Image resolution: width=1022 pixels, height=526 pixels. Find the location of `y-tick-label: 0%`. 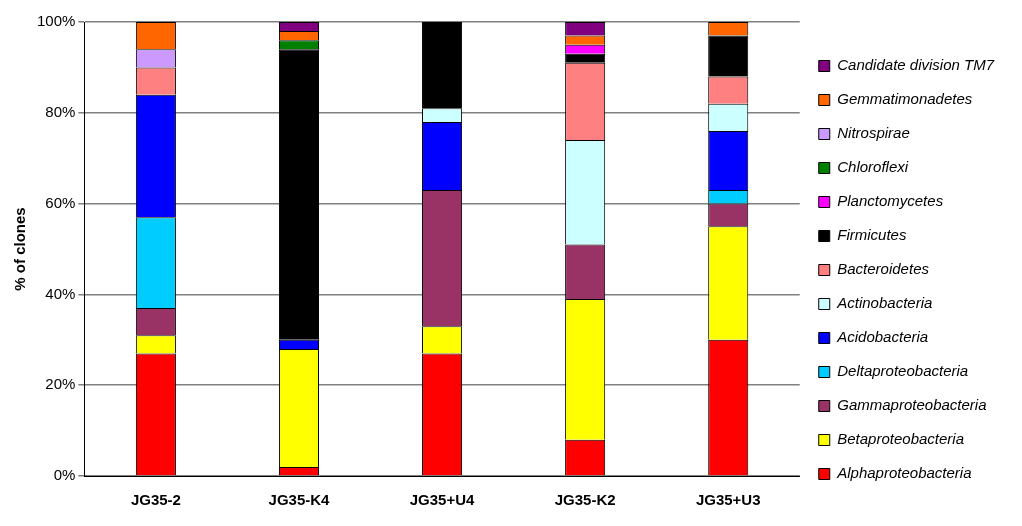

y-tick-label: 0% is located at coordinates (64, 475).